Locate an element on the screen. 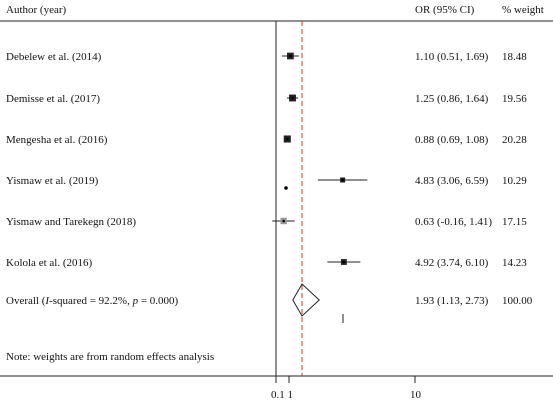 This screenshot has width=553, height=406. study-weight: 18.48 is located at coordinates (514, 57).